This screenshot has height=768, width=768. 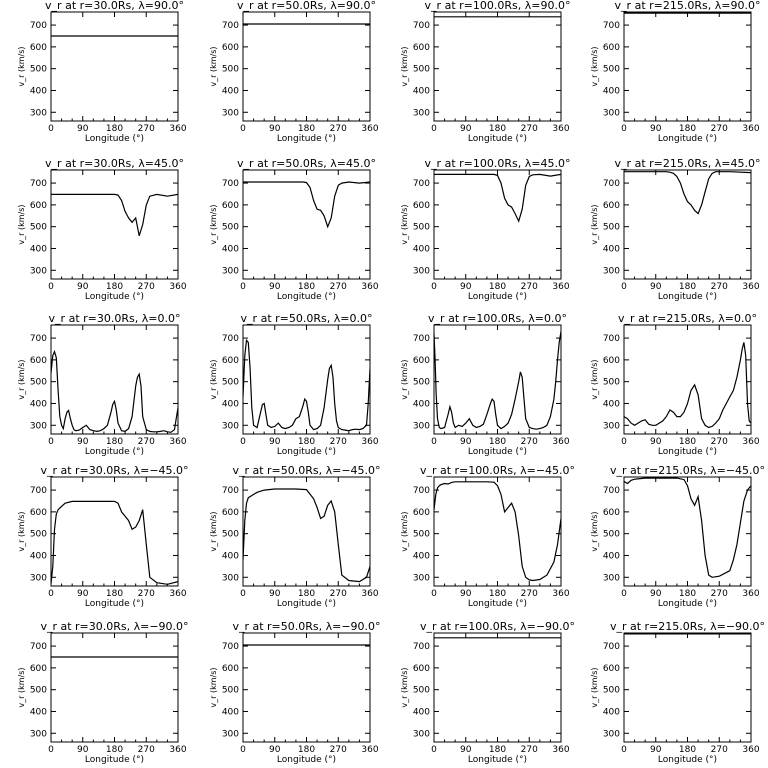 I want to click on chart-title: v_r at r=50.0Rs, λ=−90.0°, so click(x=306, y=626).